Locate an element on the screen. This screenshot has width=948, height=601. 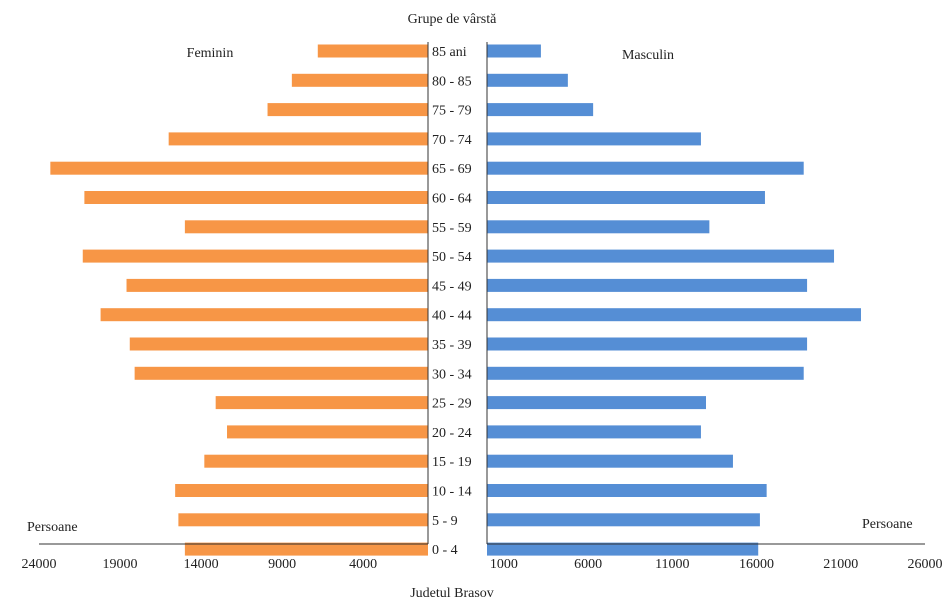
left-tick-label: 4000 is located at coordinates (363, 564).